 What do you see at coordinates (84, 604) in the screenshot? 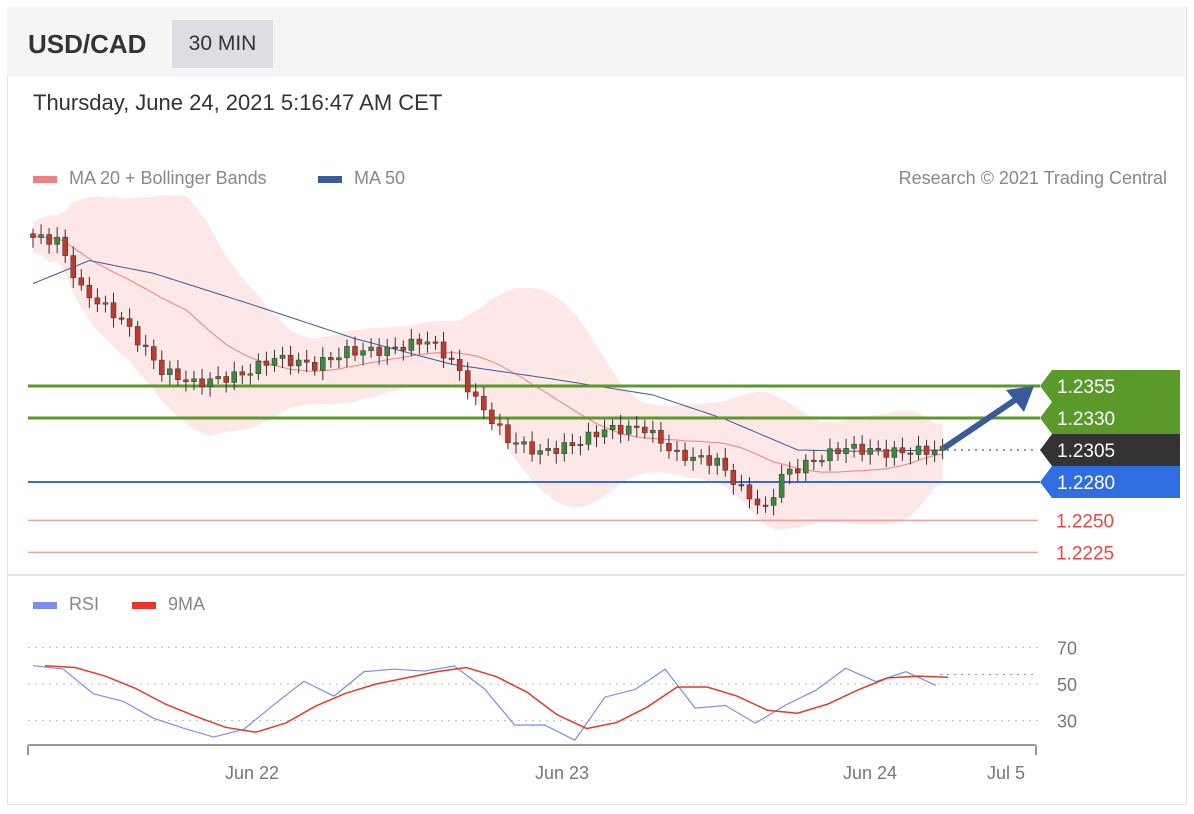
I see `legend-rsi-label: RSI` at bounding box center [84, 604].